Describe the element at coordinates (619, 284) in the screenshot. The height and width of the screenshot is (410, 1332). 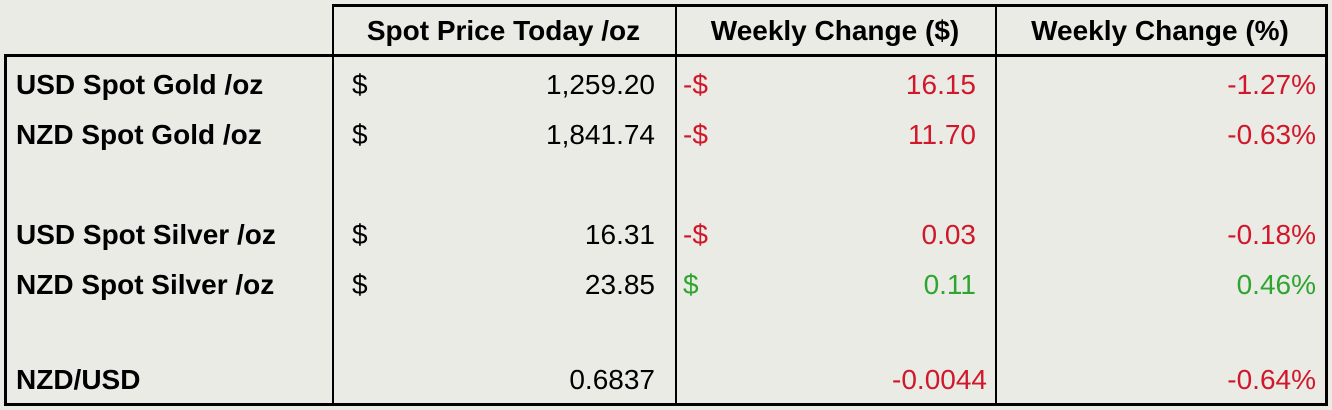
I see `price: 23.85` at that location.